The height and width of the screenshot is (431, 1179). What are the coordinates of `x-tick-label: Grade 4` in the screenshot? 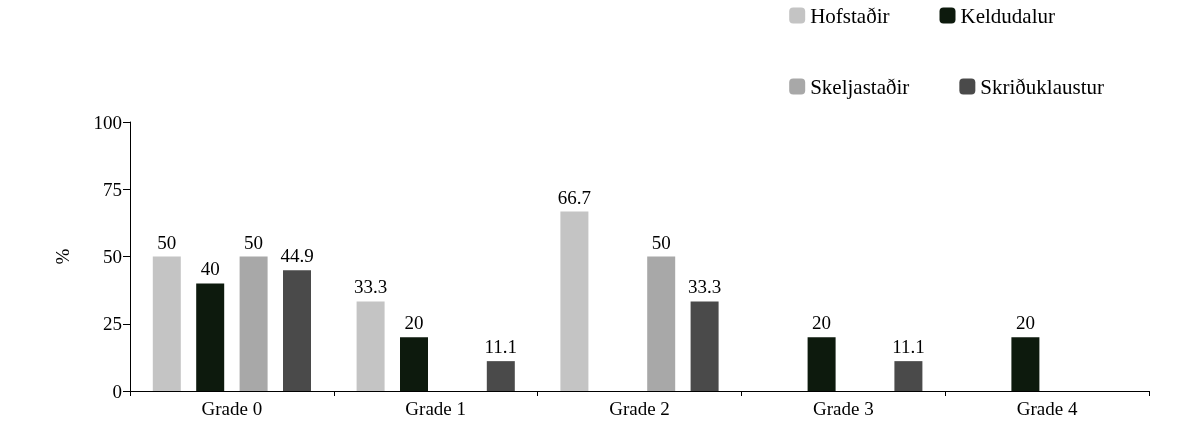 It's located at (1047, 408).